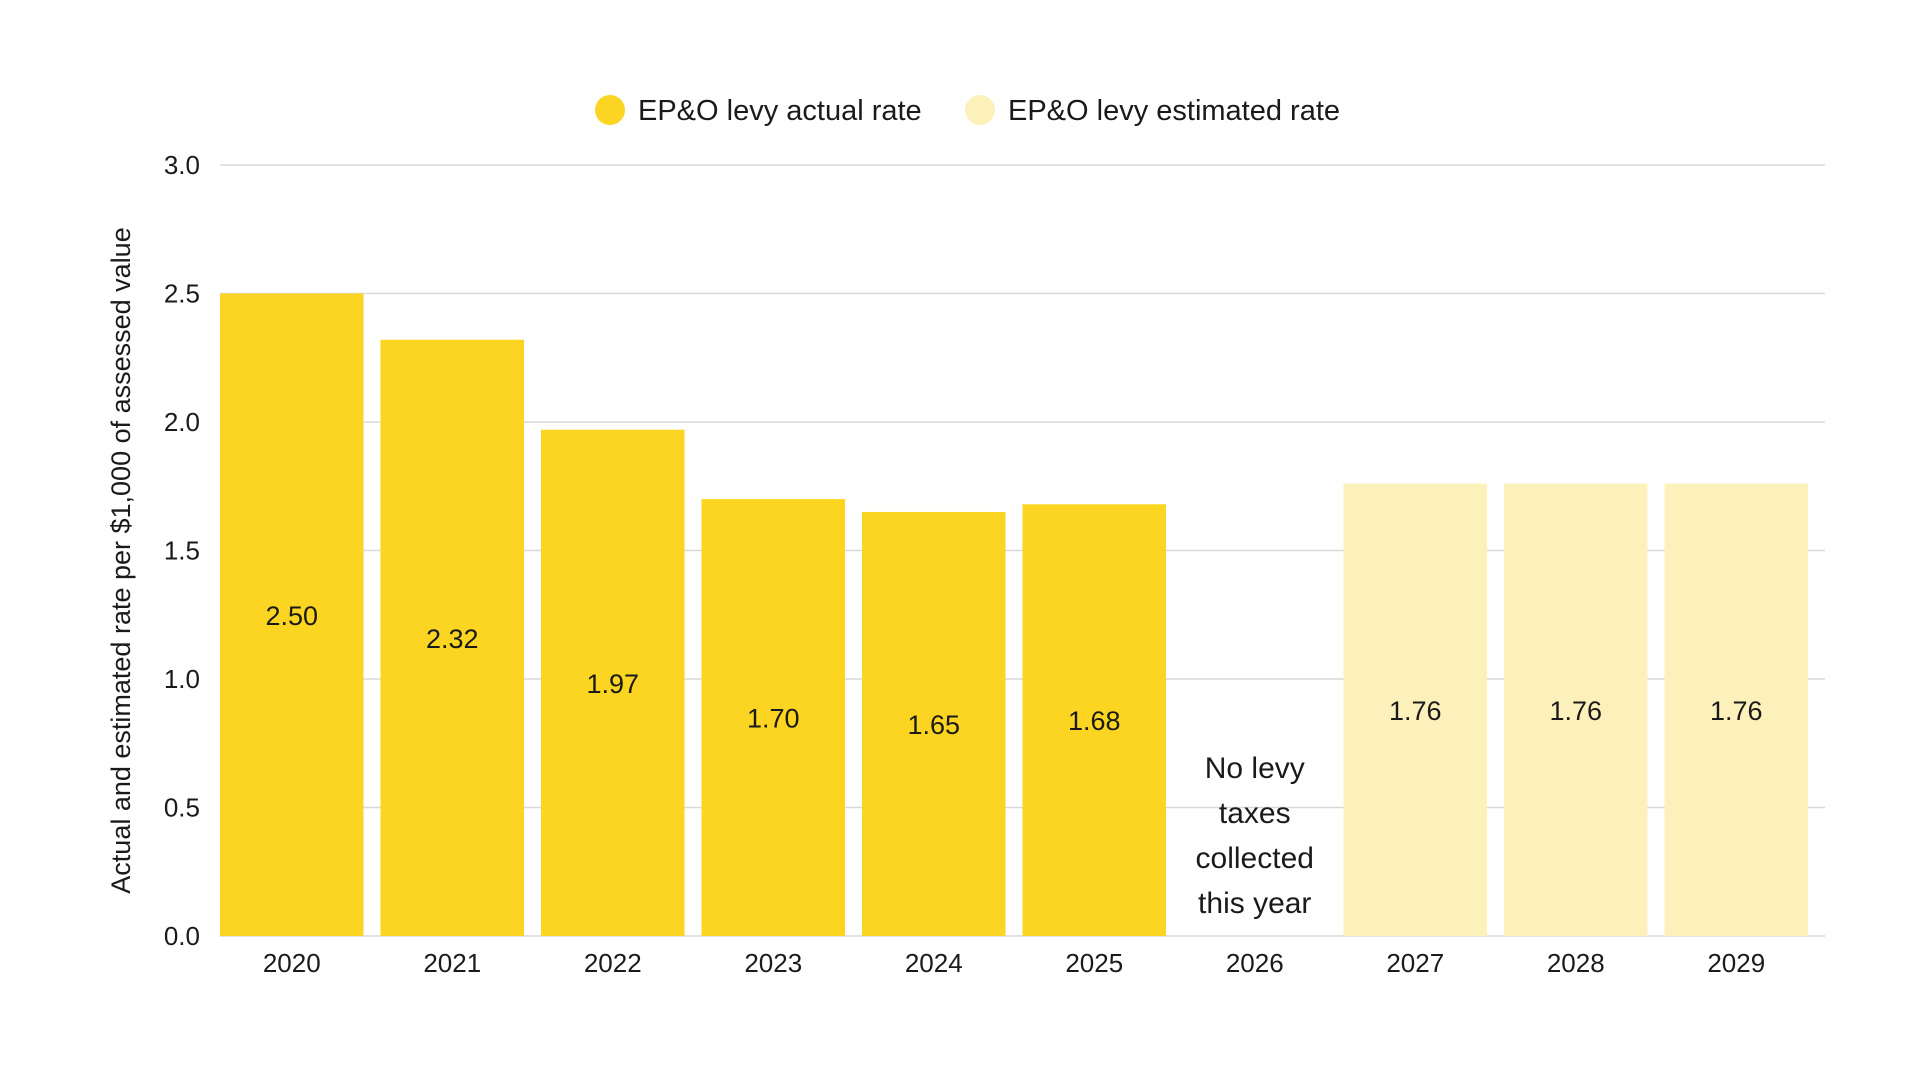  I want to click on bar-2027, so click(1415, 709).